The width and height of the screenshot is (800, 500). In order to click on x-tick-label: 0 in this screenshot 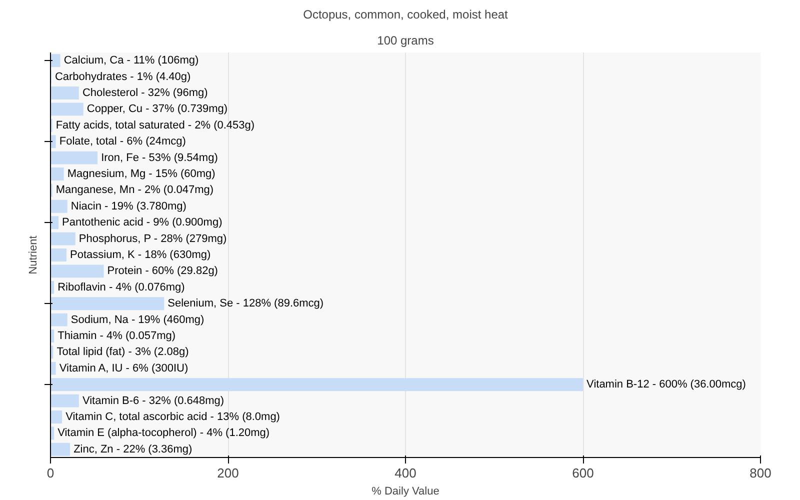, I will do `click(50, 473)`.